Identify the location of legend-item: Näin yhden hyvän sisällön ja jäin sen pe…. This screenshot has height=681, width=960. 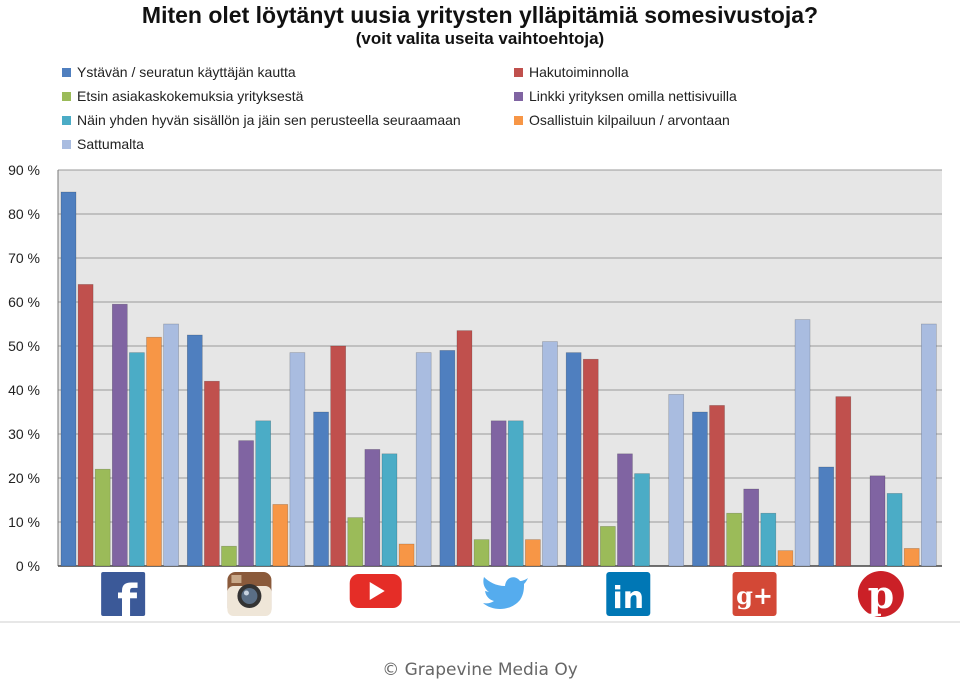
(261, 120).